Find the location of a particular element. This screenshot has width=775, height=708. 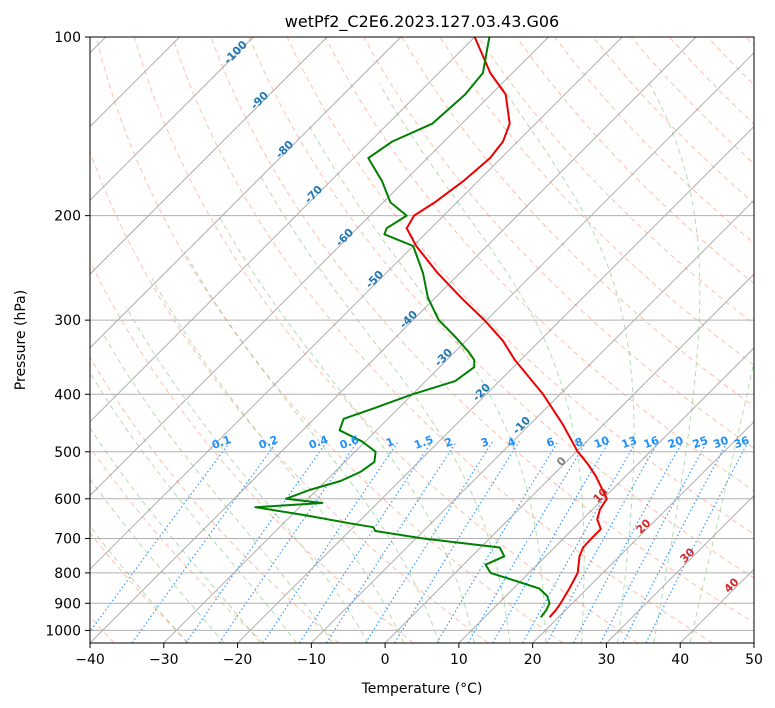

y-tick-label: 300 is located at coordinates (67, 321).